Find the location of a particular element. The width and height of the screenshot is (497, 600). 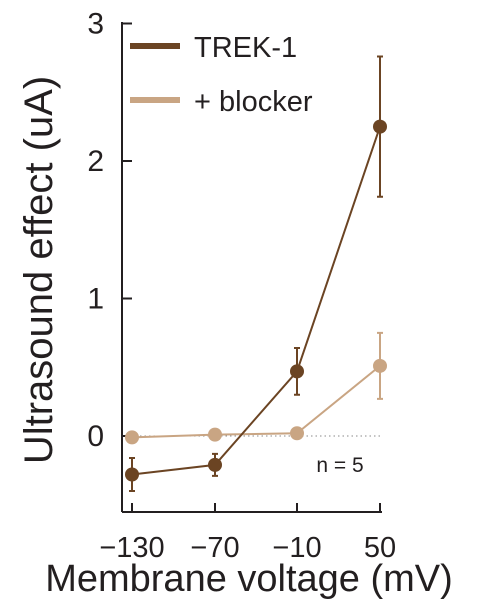

legend-label-trek1: TREK-1 is located at coordinates (245, 48).